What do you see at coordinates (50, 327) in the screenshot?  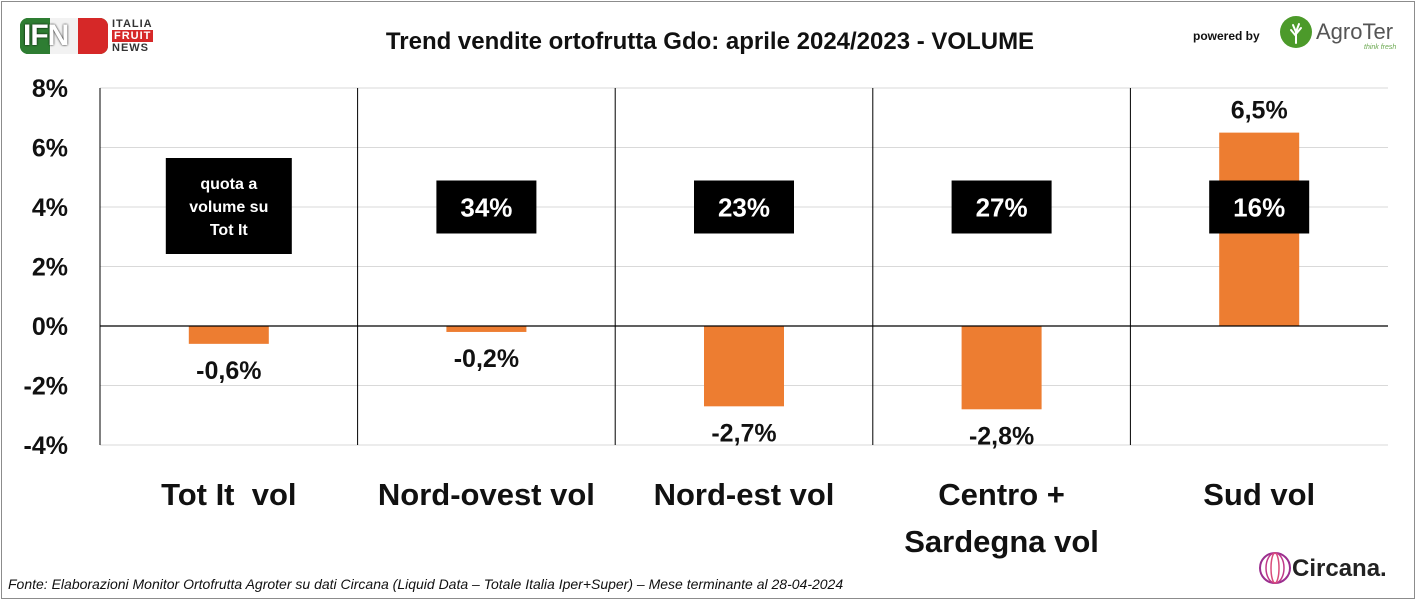 I see `y-tick-label: 0%` at bounding box center [50, 327].